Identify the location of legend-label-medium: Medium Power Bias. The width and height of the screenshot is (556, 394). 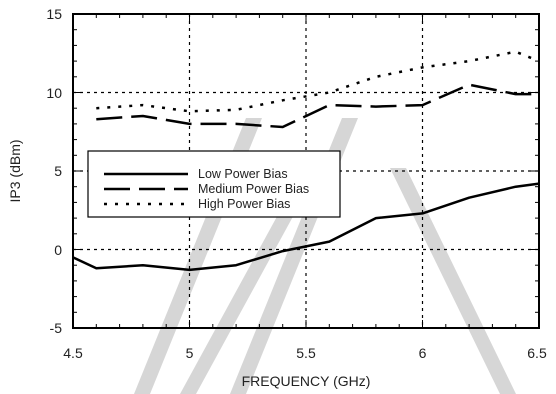
(253, 189).